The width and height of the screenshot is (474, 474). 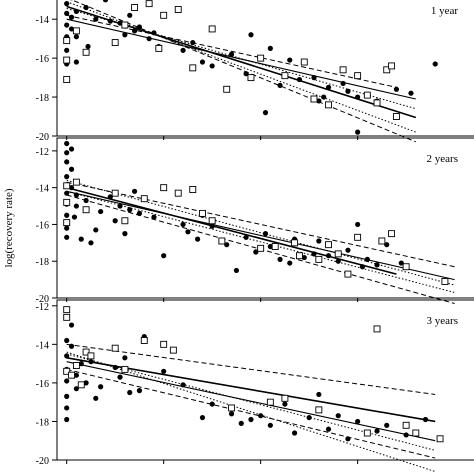 I want to click on fit-line, so click(x=231, y=230).